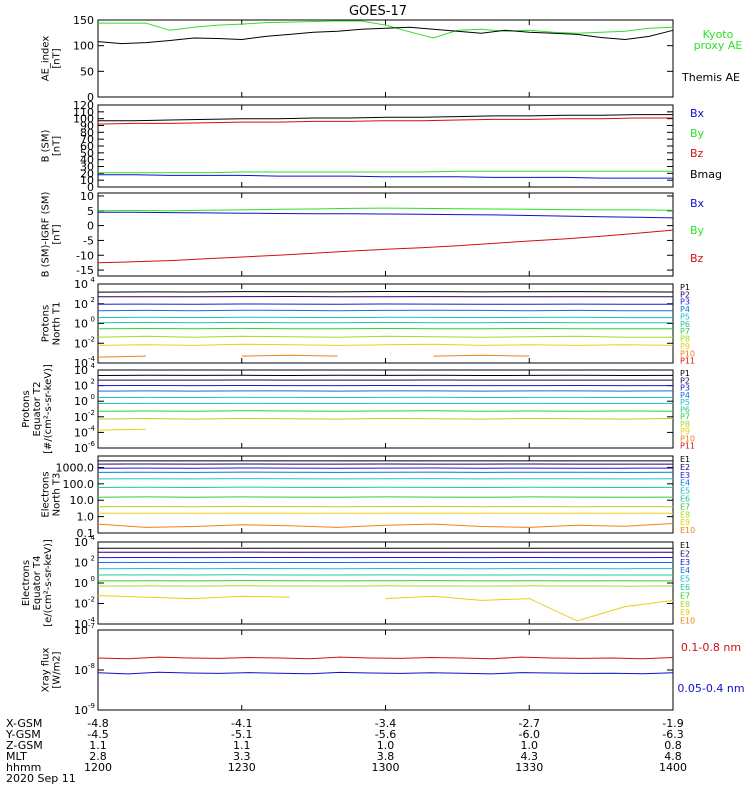  What do you see at coordinates (385, 583) in the screenshot?
I see `panel-frame-e2` at bounding box center [385, 583].